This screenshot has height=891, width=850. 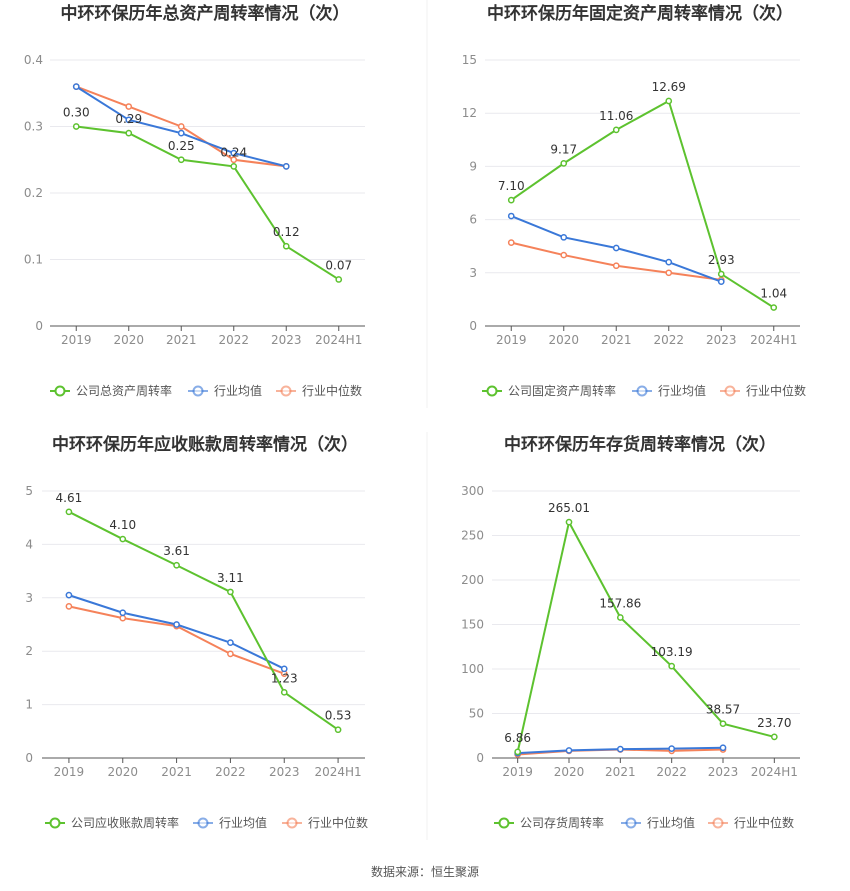 What do you see at coordinates (672, 652) in the screenshot?
I see `data-label: 103.19` at bounding box center [672, 652].